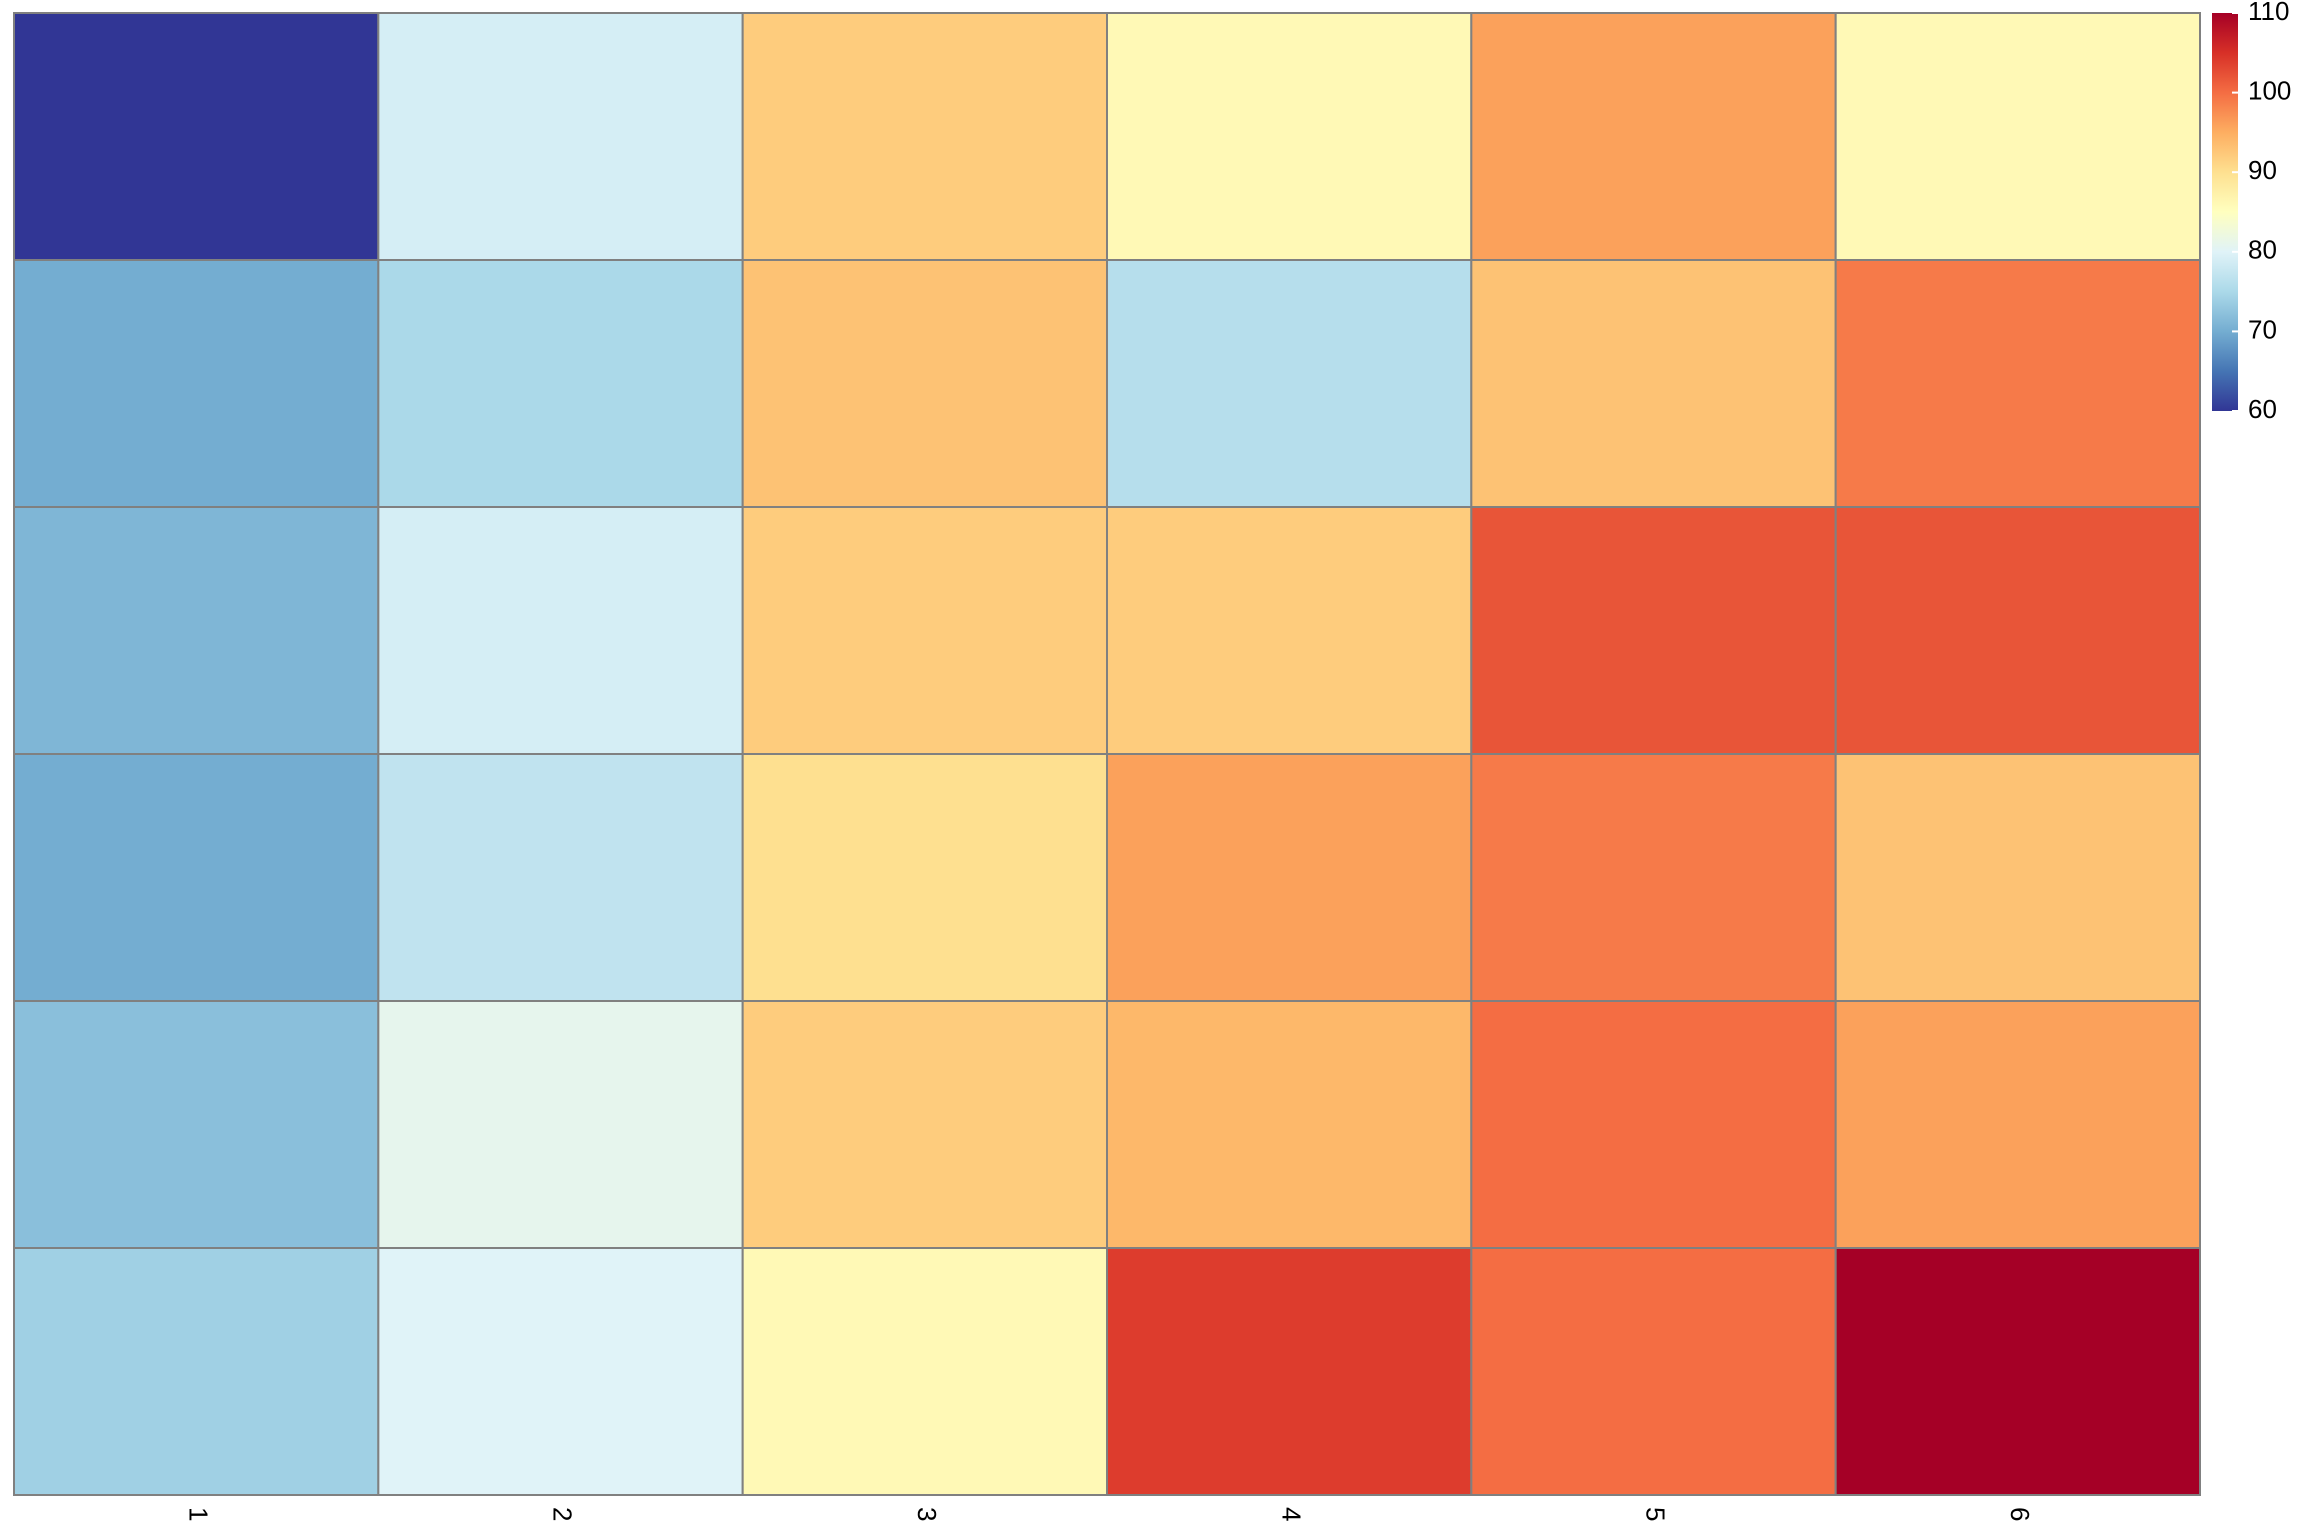 This screenshot has width=2304, height=1536. I want to click on heatmap-cell-r2-c1, so click(196, 383).